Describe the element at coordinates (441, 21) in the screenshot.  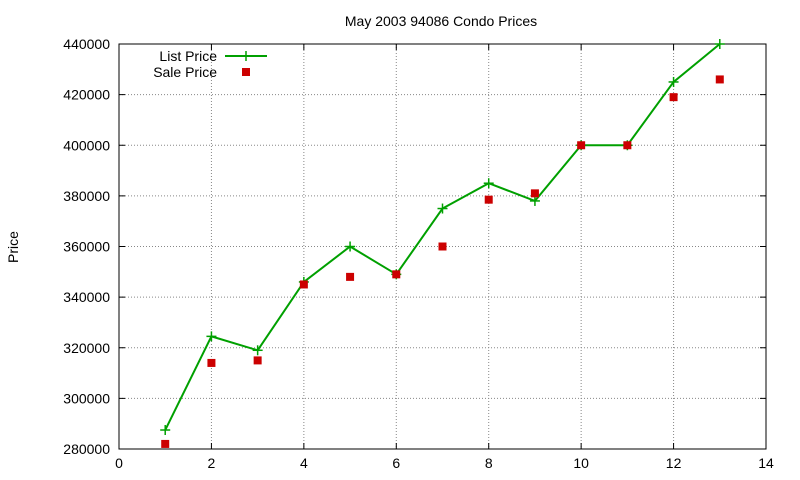
I see `chart-title: May 2003 94086 Condo Prices` at that location.